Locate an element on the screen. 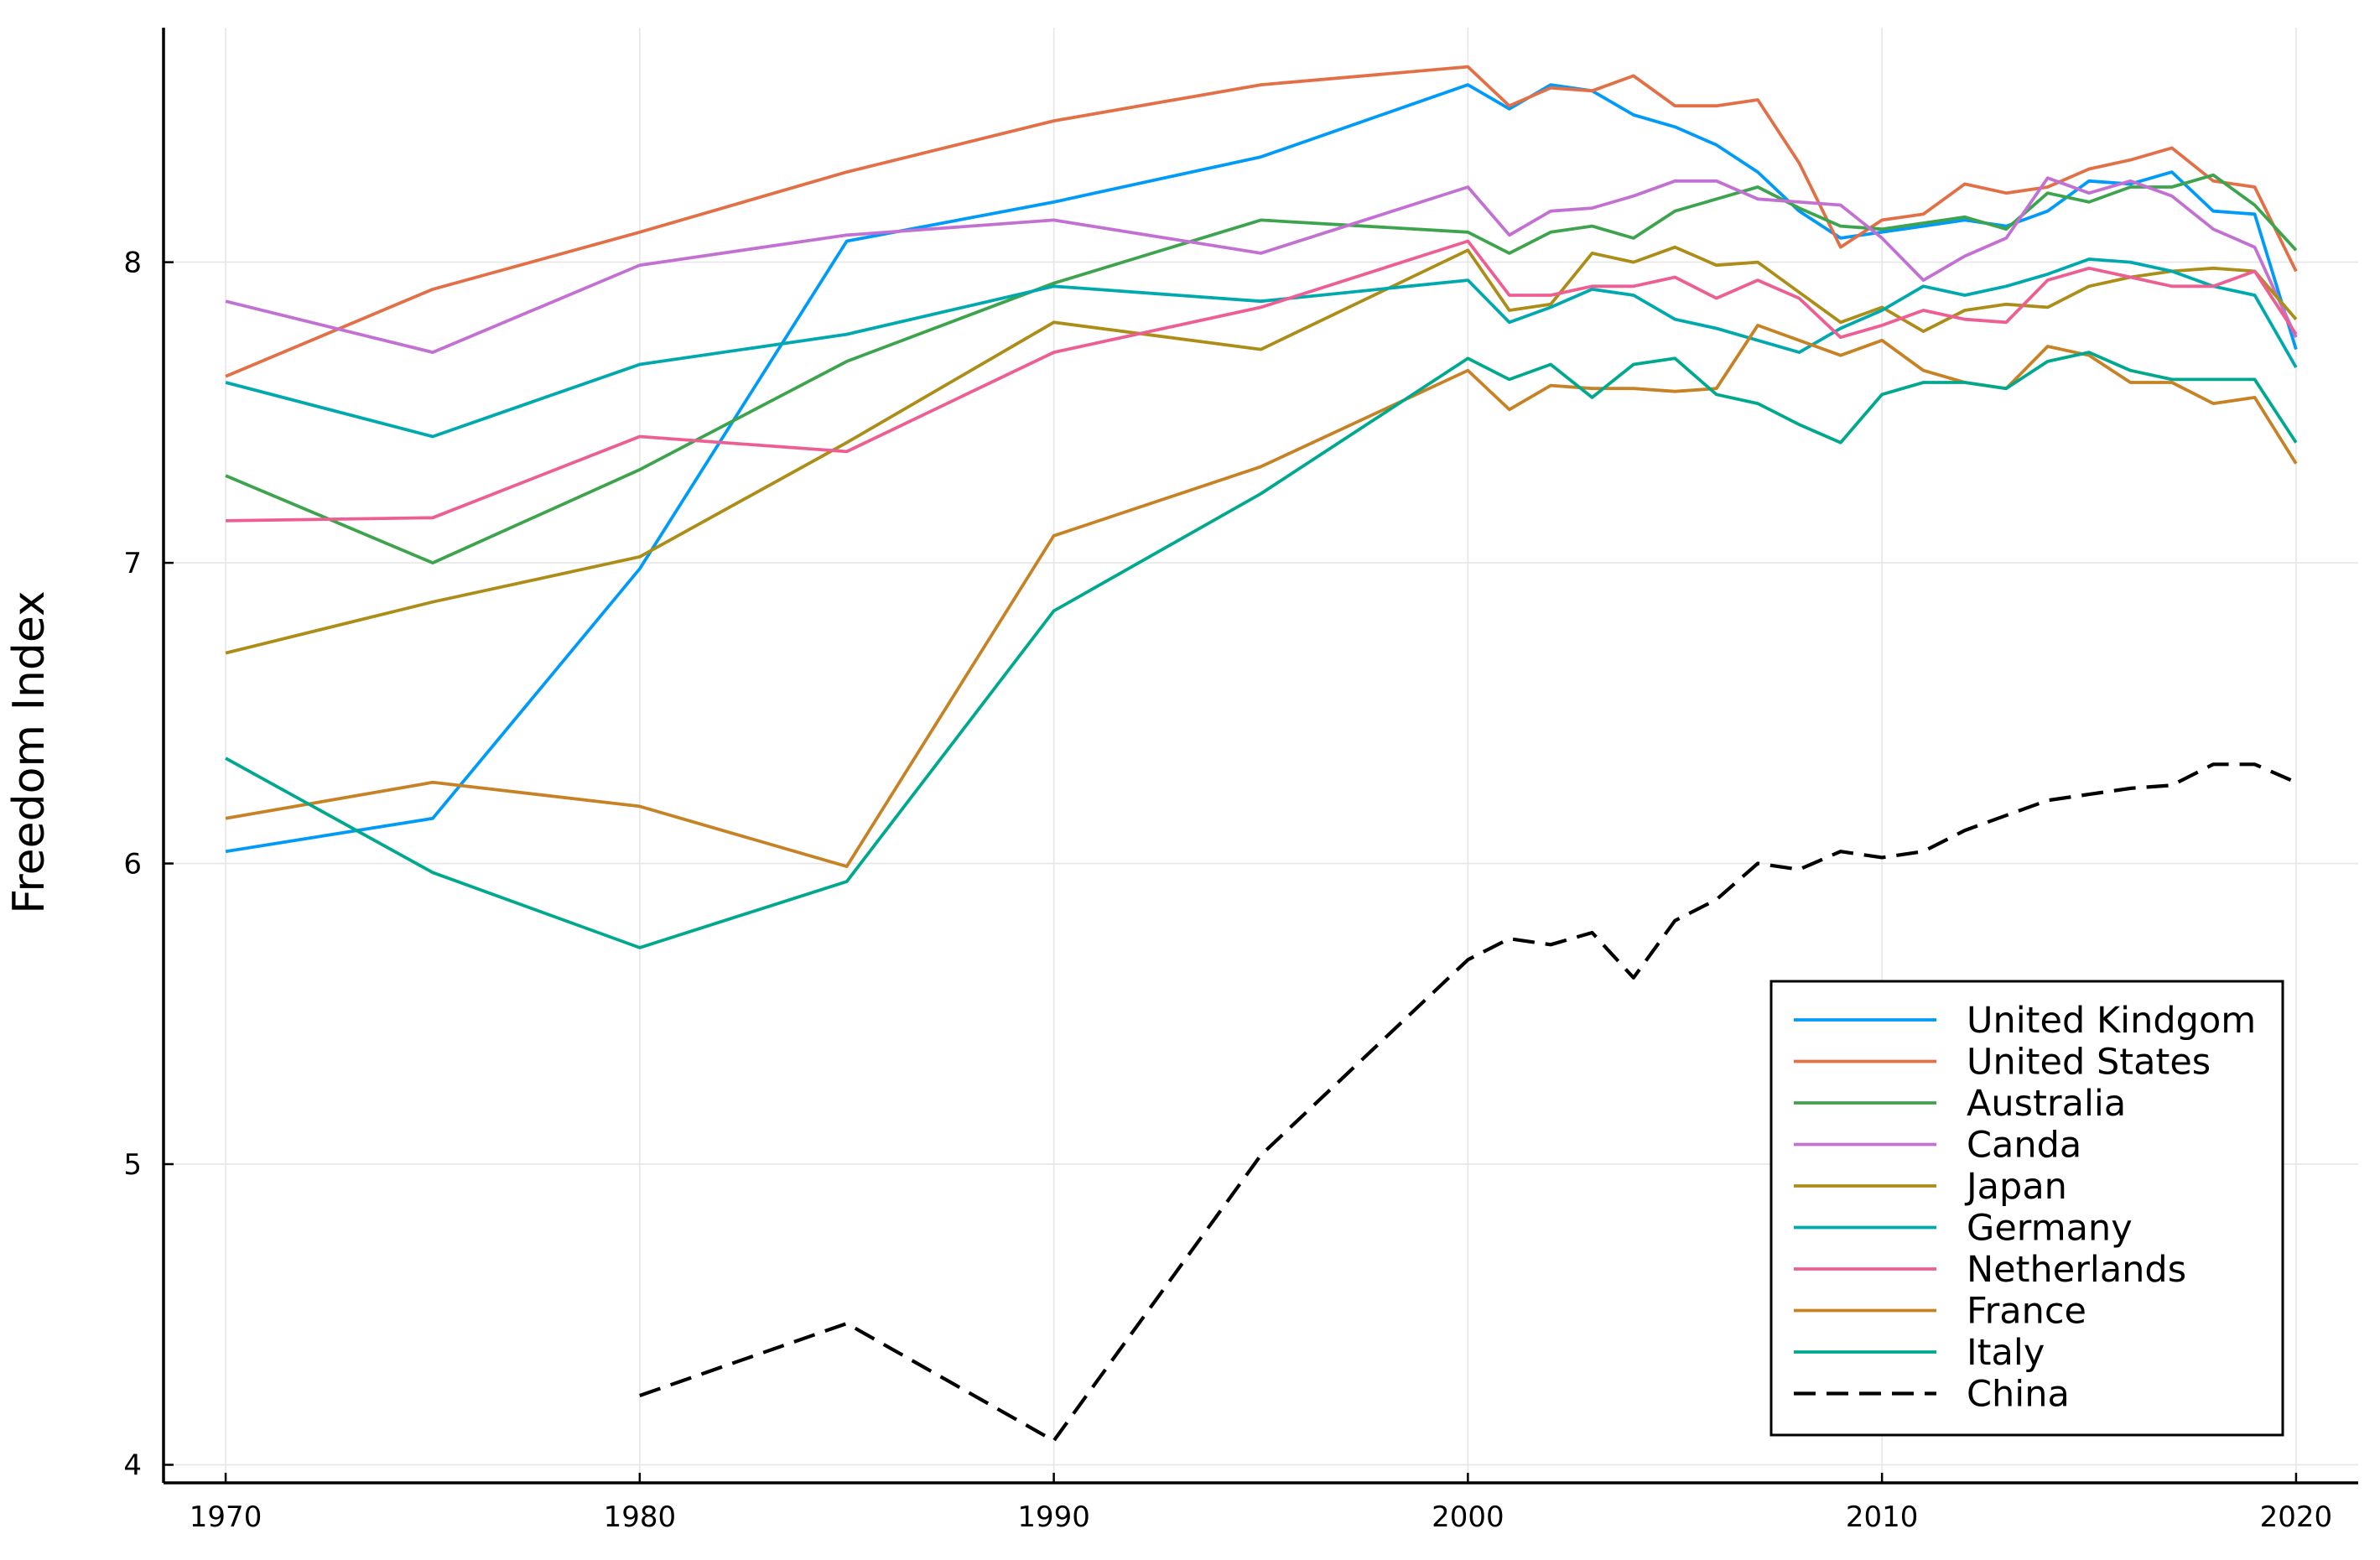  y-tick-label-4: 4 is located at coordinates (132, 1465).